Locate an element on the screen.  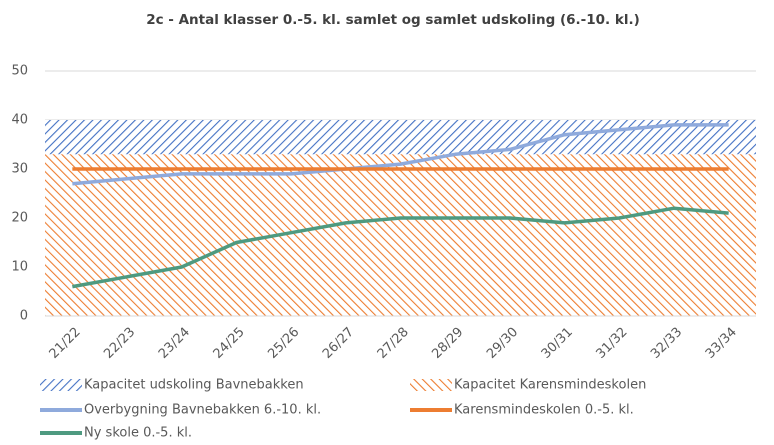
x-tick-label: 30/31 is located at coordinates (557, 343).